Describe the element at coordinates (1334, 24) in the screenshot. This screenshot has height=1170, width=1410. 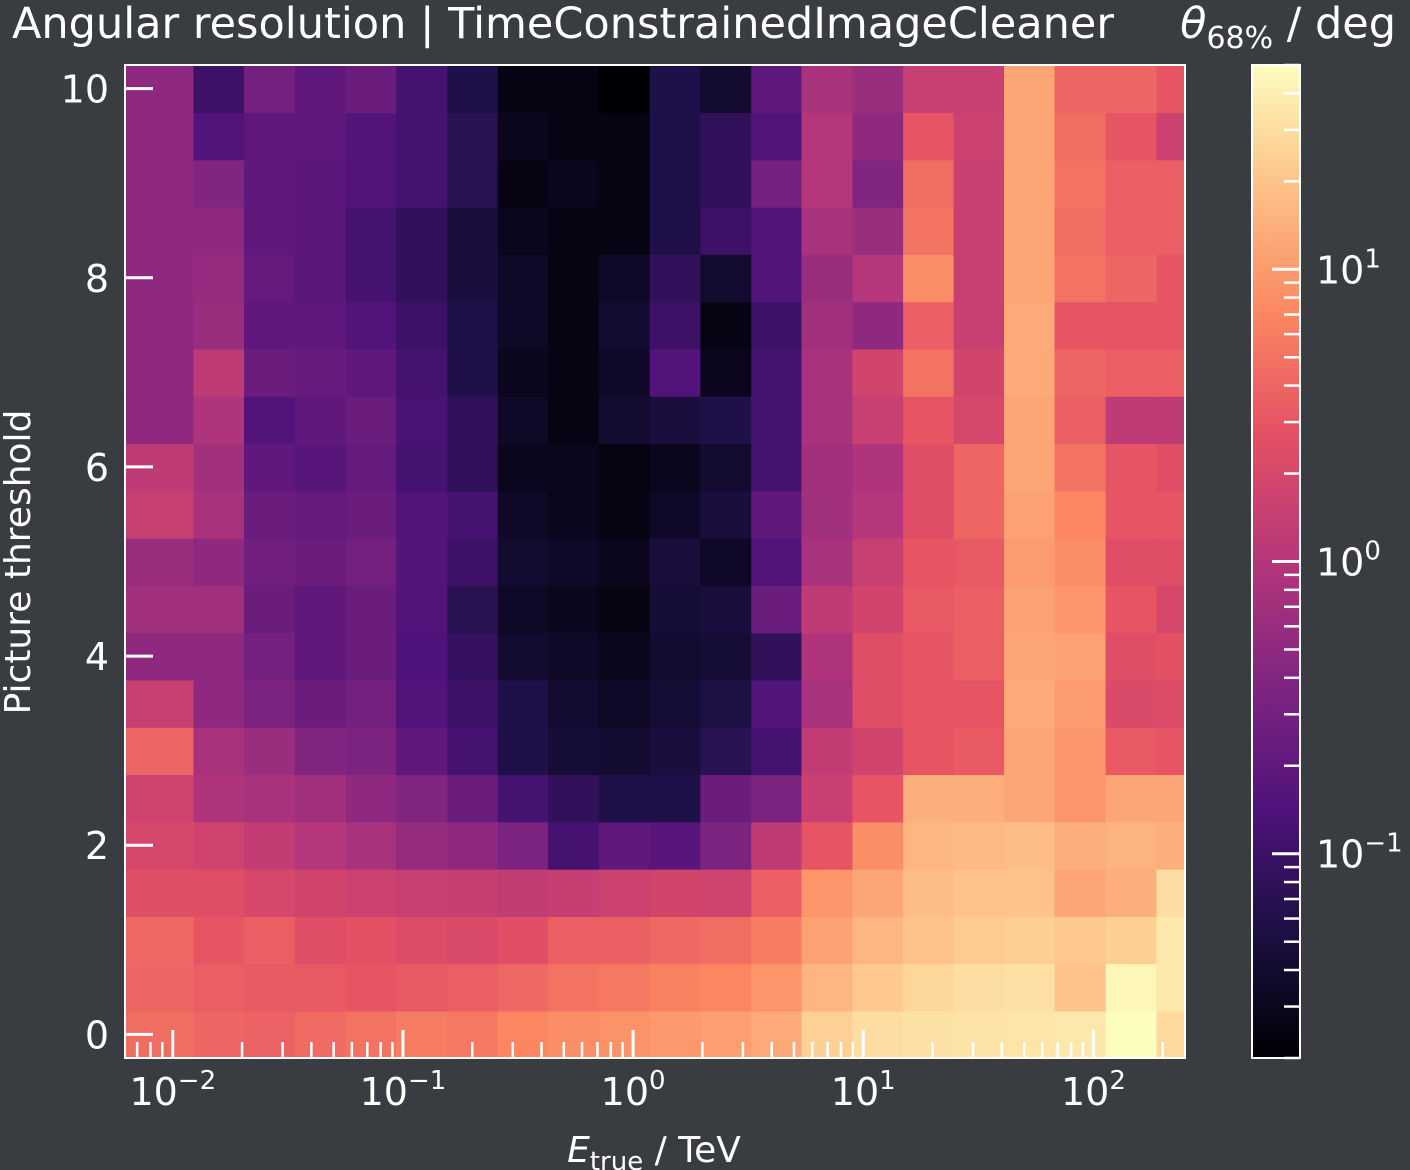
I see `colorbar-label-unit: / deg` at that location.